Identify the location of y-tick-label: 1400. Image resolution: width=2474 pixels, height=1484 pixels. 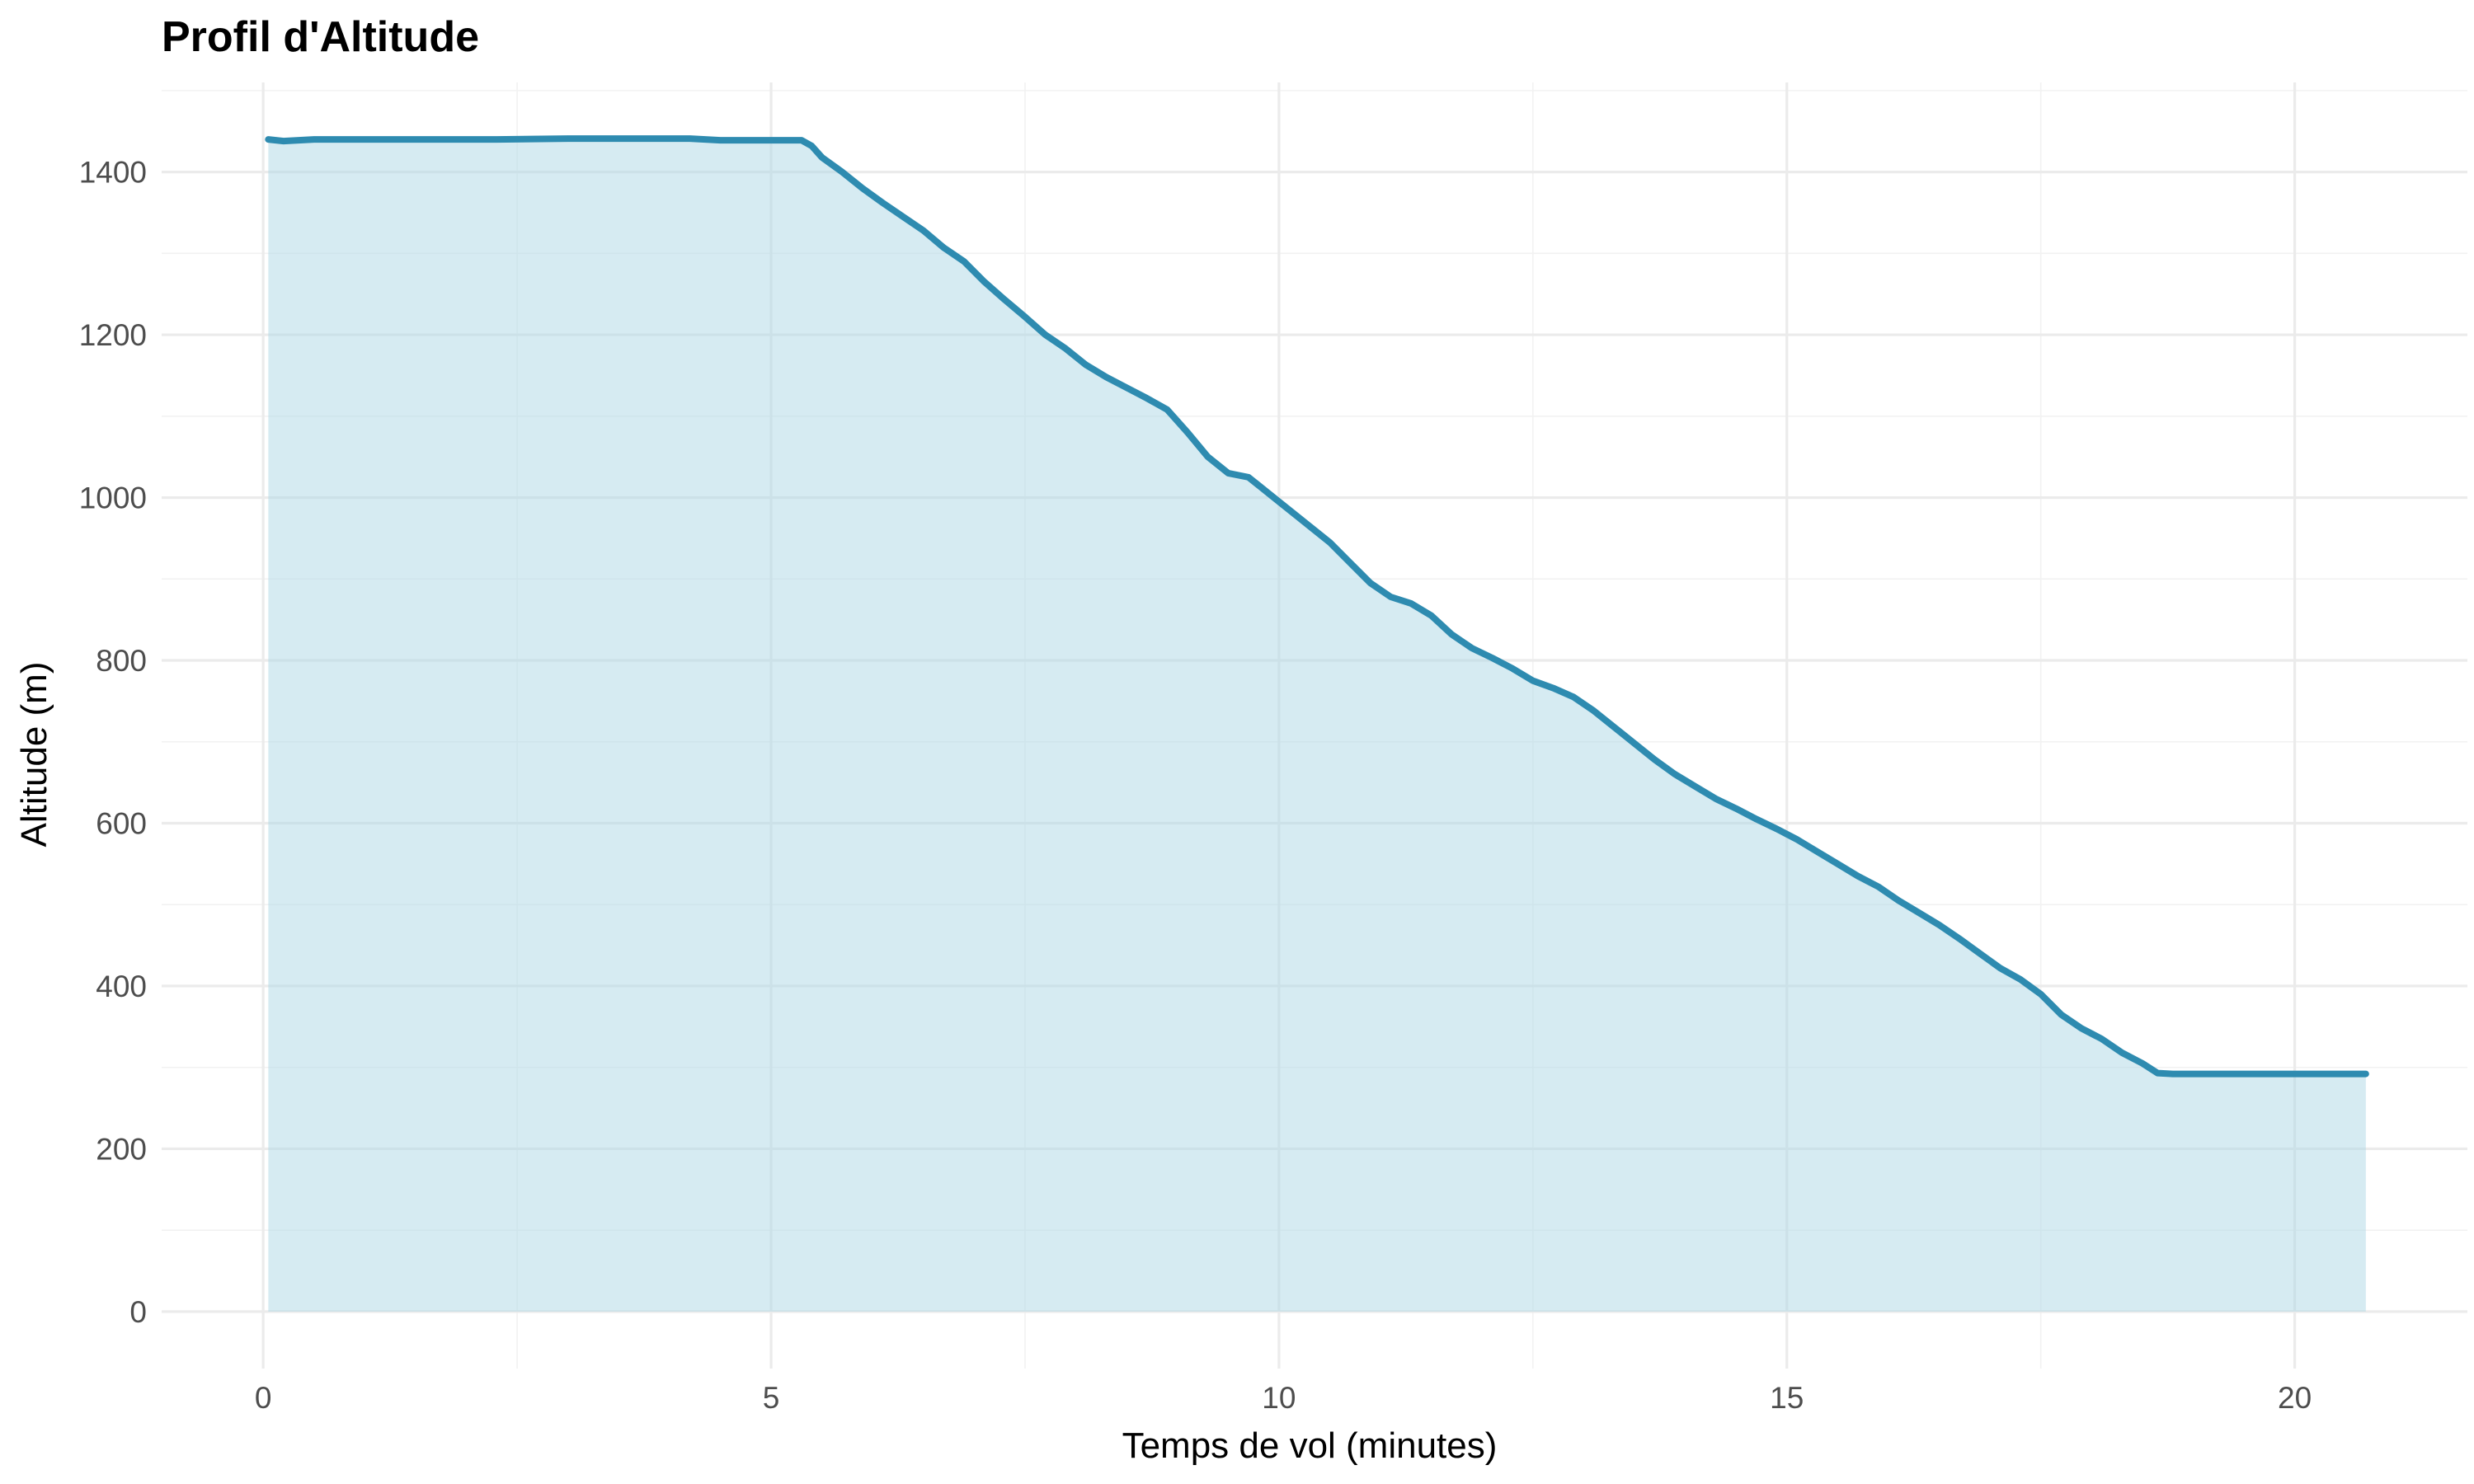
(113, 173).